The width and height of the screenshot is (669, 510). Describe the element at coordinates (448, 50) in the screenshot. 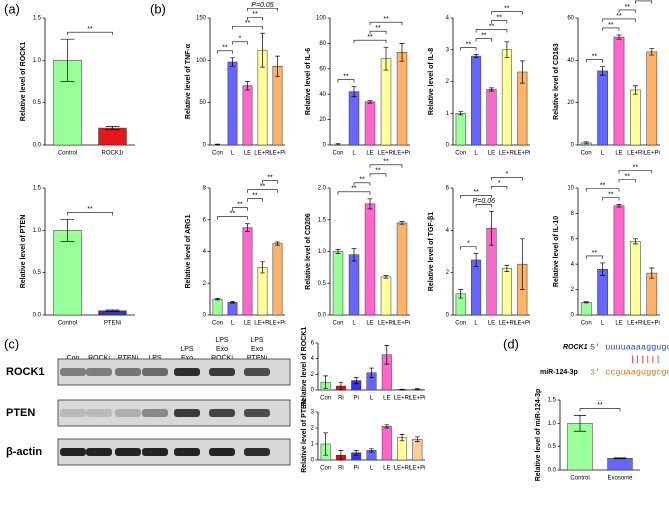

I see `y-tick-label: 3` at that location.